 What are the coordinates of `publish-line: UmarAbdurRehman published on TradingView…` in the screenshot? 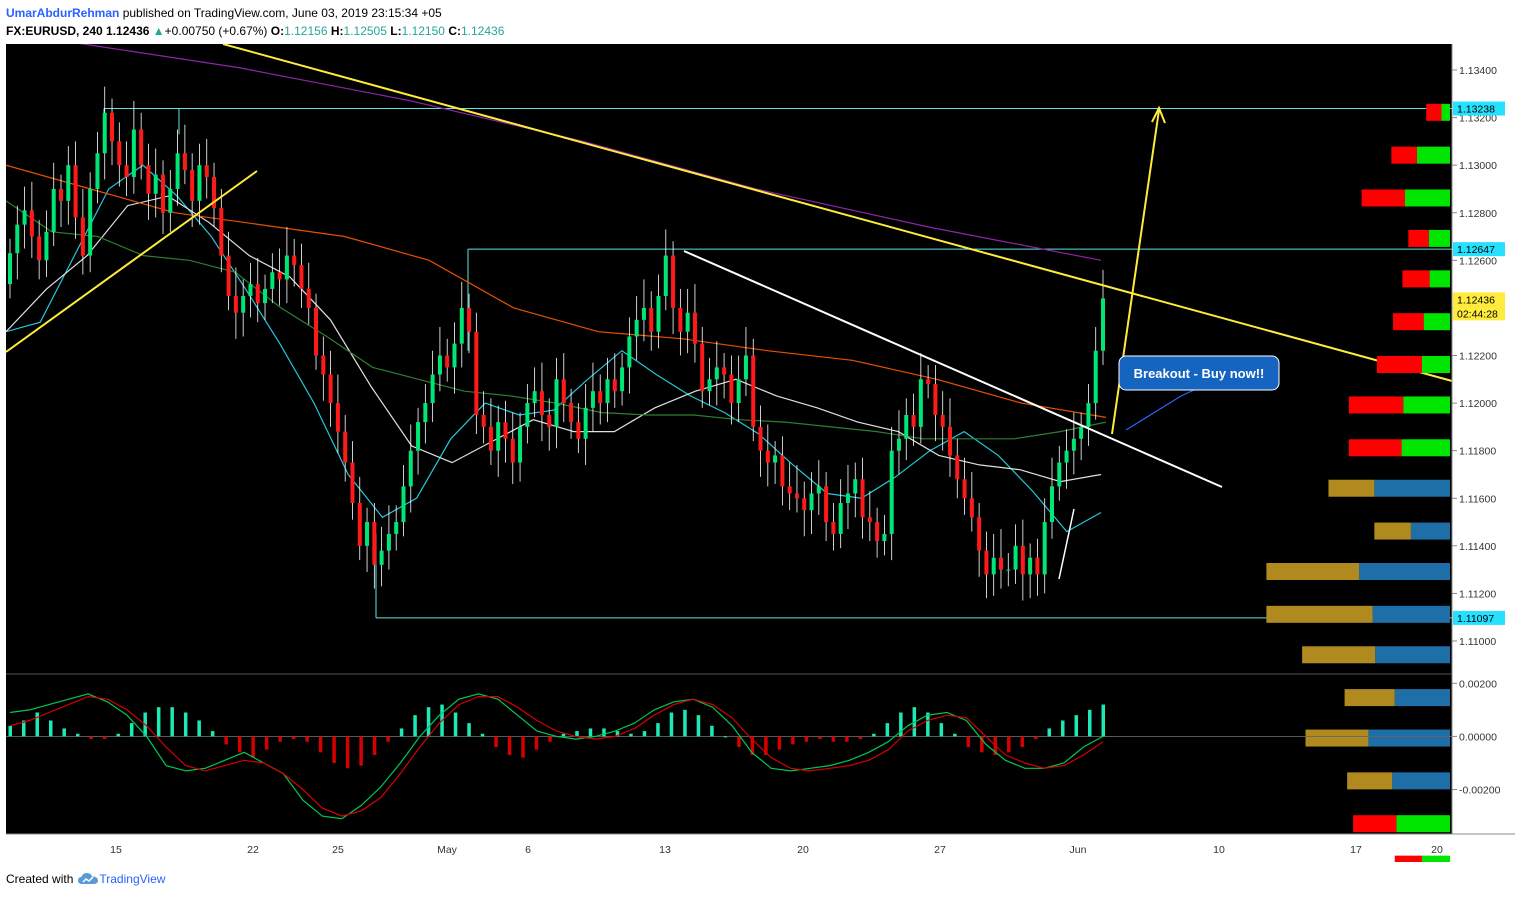 It's located at (255, 13).